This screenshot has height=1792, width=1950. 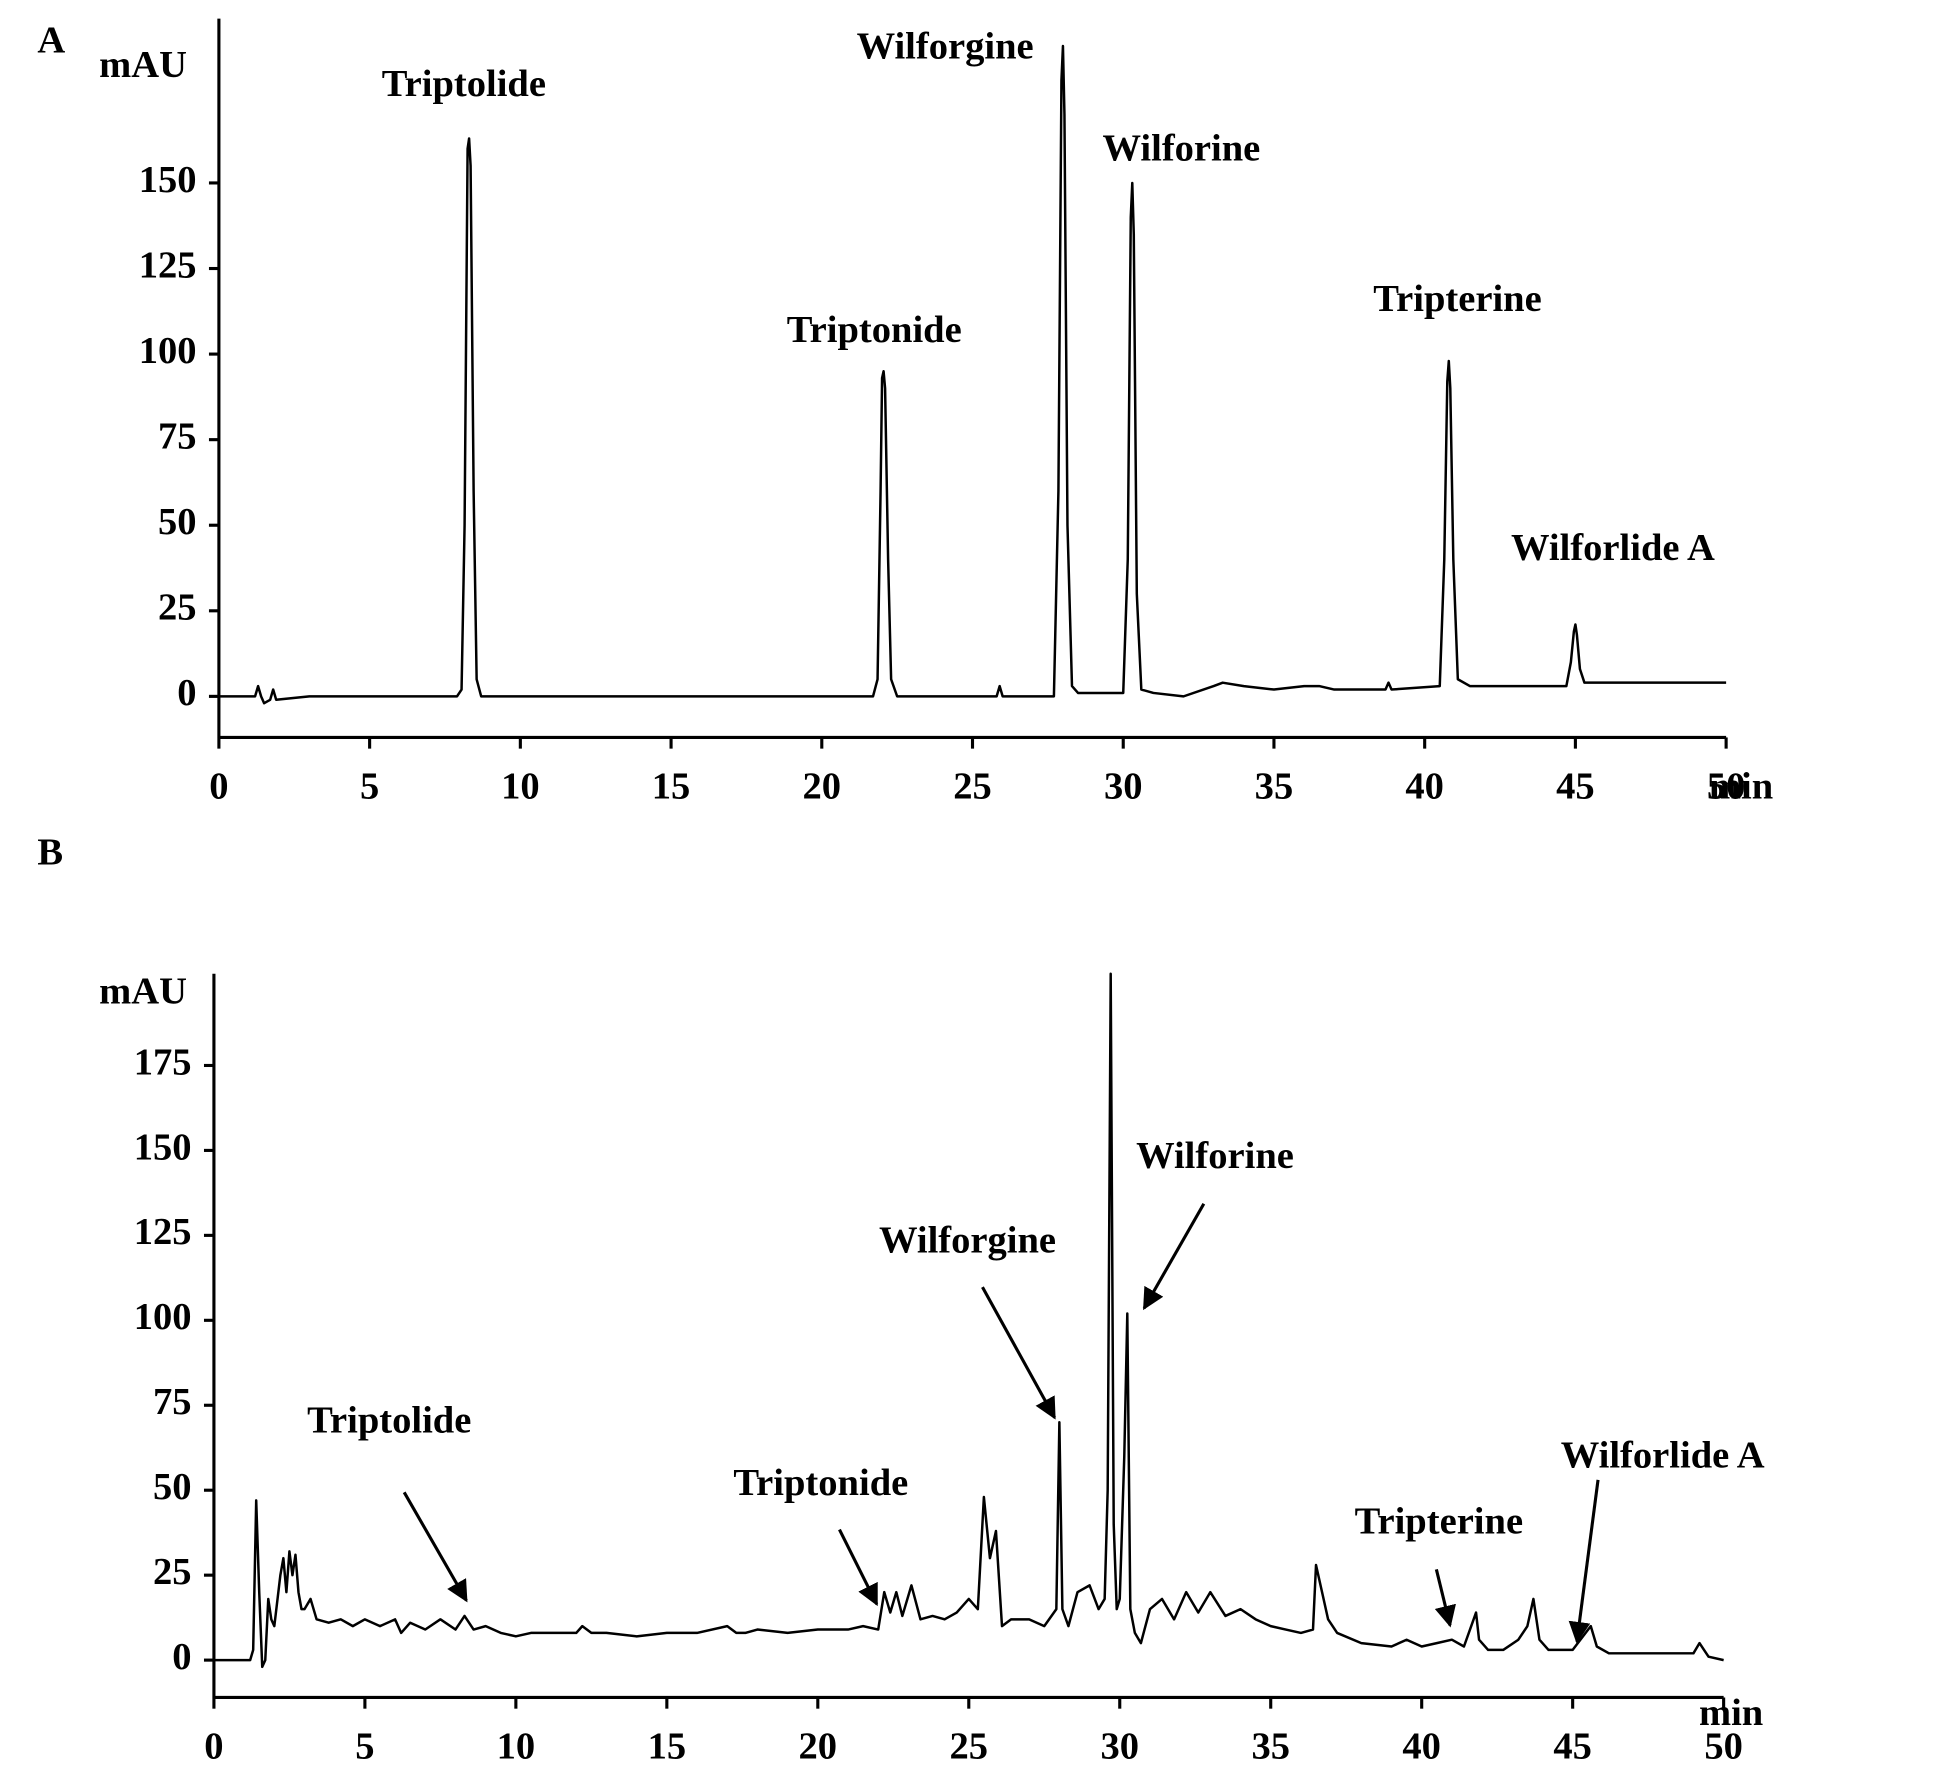 What do you see at coordinates (50, 852) in the screenshot?
I see `panel-label: B` at bounding box center [50, 852].